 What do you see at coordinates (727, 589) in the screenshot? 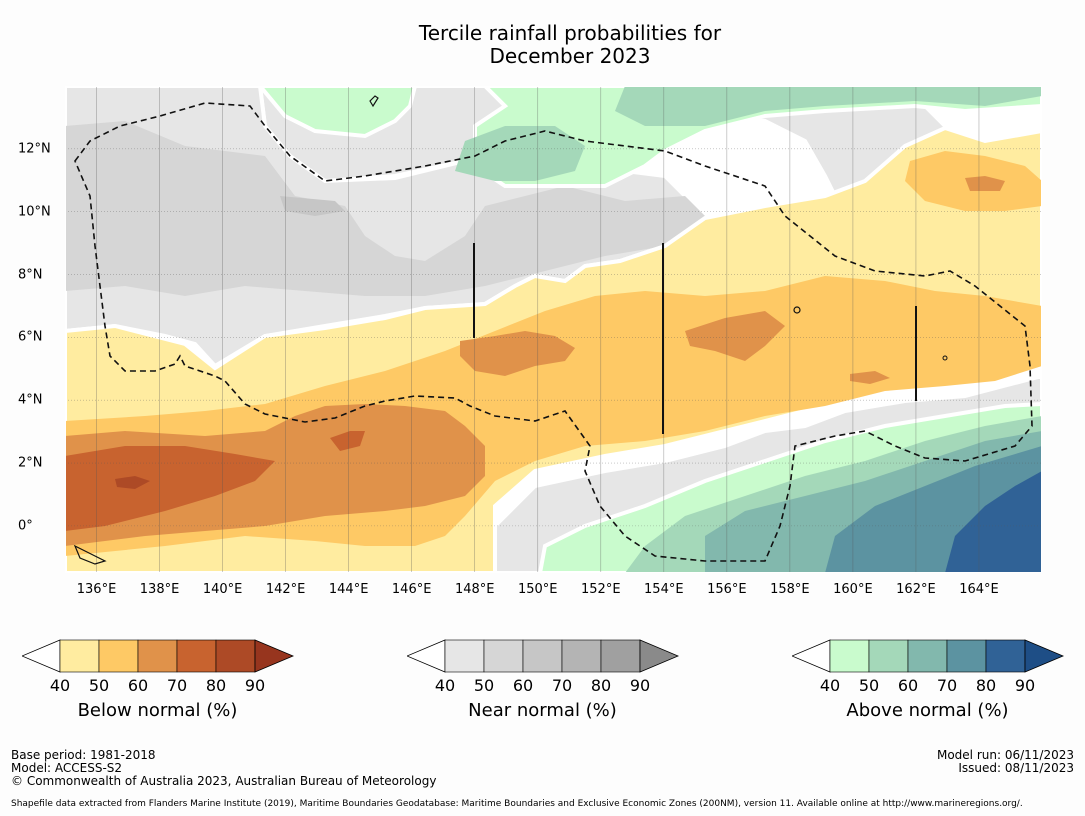
I see `x-tick-label: 156°E` at bounding box center [727, 589].